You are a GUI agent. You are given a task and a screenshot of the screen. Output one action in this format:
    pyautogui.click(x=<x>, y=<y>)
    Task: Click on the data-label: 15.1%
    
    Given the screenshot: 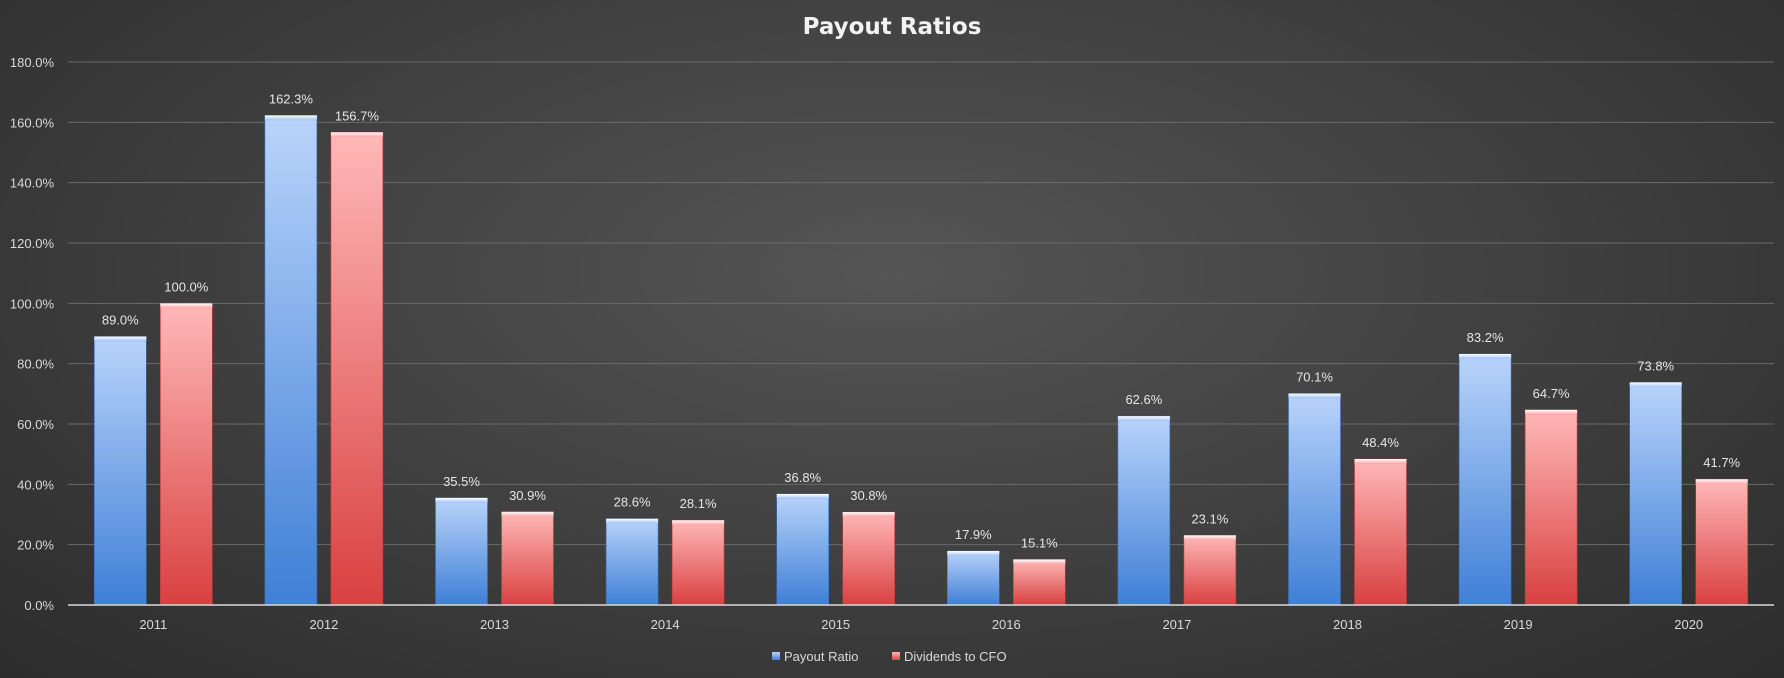 What is the action you would take?
    pyautogui.click(x=1039, y=542)
    